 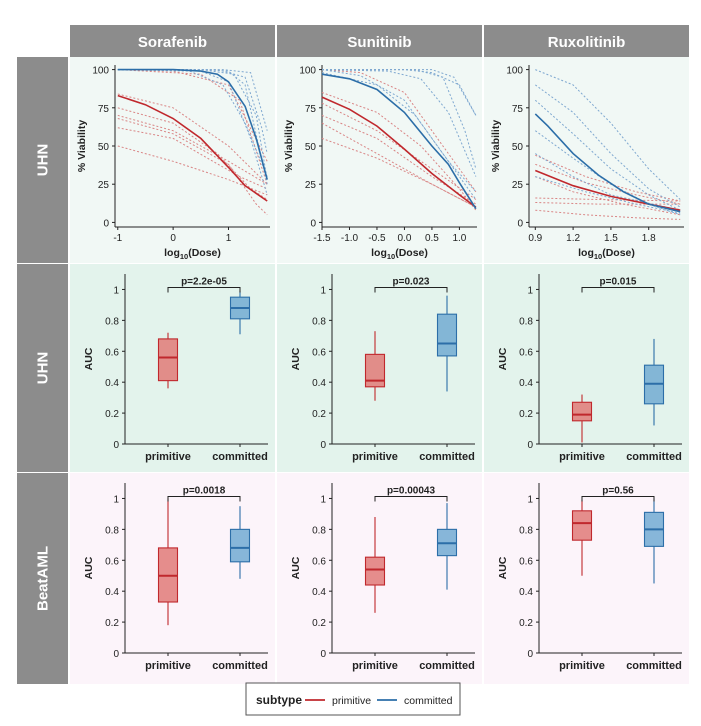 I want to click on x-tick-label: 1.8, so click(x=649, y=238).